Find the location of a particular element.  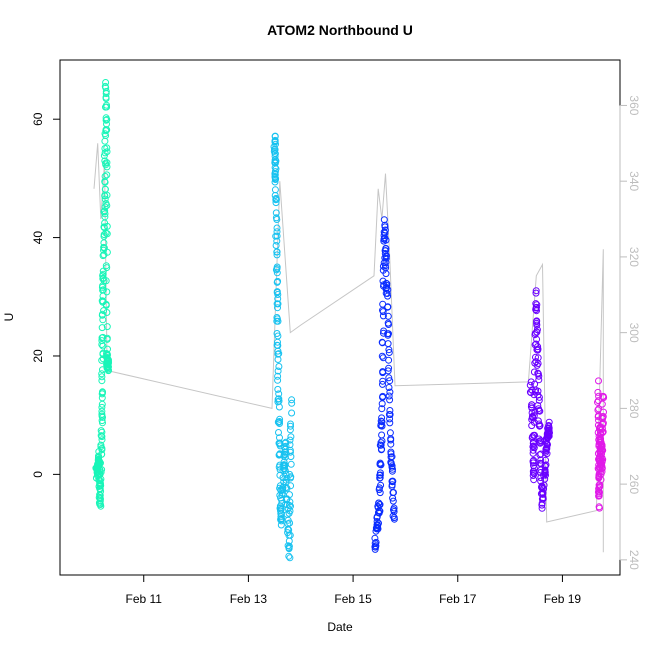

chart-title: ATOM2 Northbound U is located at coordinates (340, 30).